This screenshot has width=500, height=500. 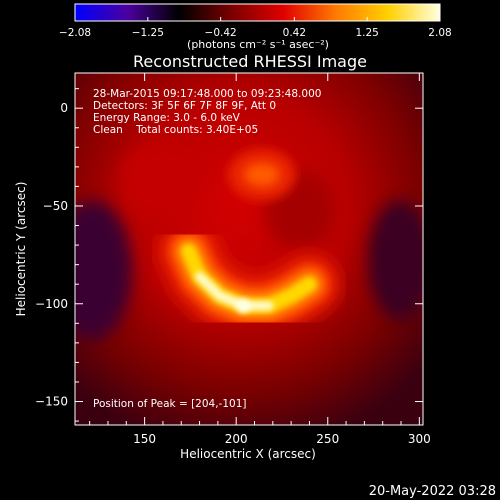 What do you see at coordinates (55, 206) in the screenshot?
I see `y-tick-label: −50` at bounding box center [55, 206].